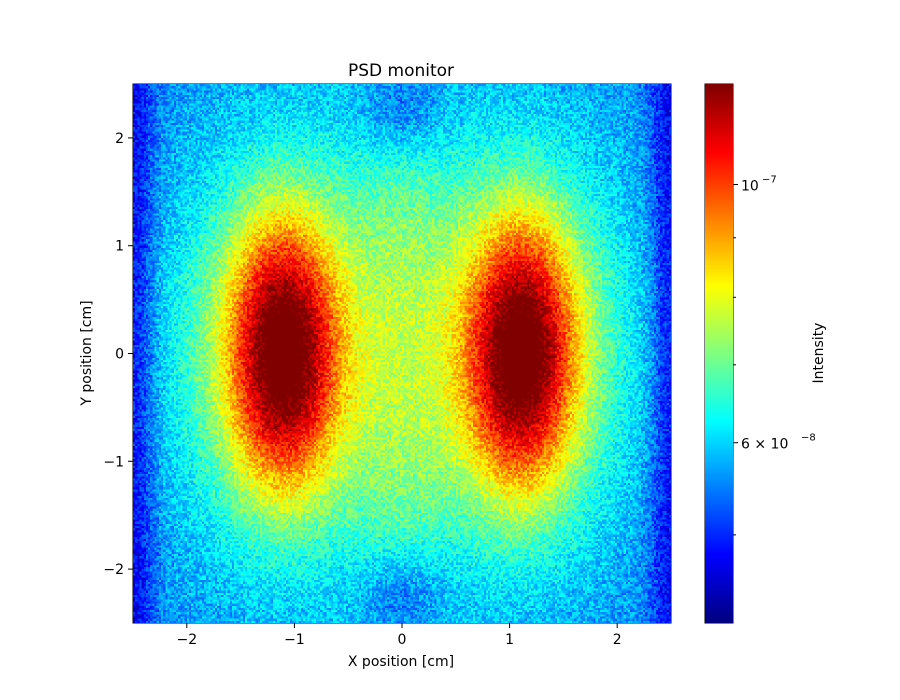  Describe the element at coordinates (119, 139) in the screenshot. I see `y-tick-label: 2` at that location.